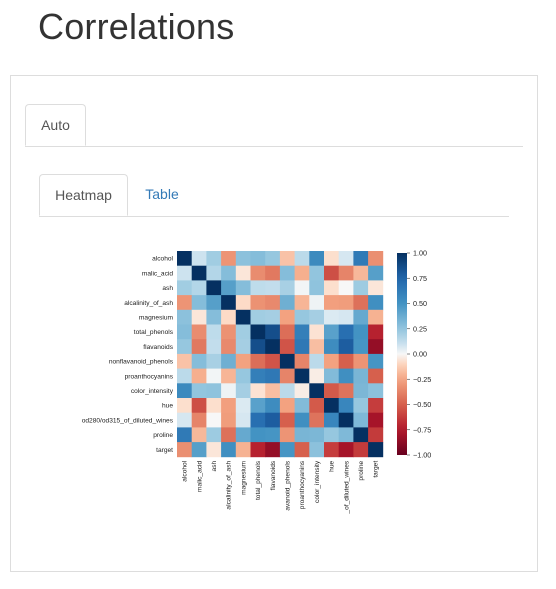 The height and width of the screenshot is (589, 556). What do you see at coordinates (420, 253) in the screenshot?
I see `colorbar-tick-label: 1.00` at bounding box center [420, 253].